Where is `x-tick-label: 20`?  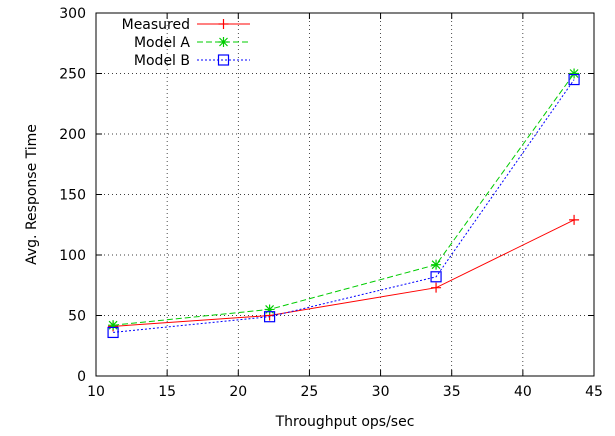 x-tick-label: 20 is located at coordinates (238, 392).